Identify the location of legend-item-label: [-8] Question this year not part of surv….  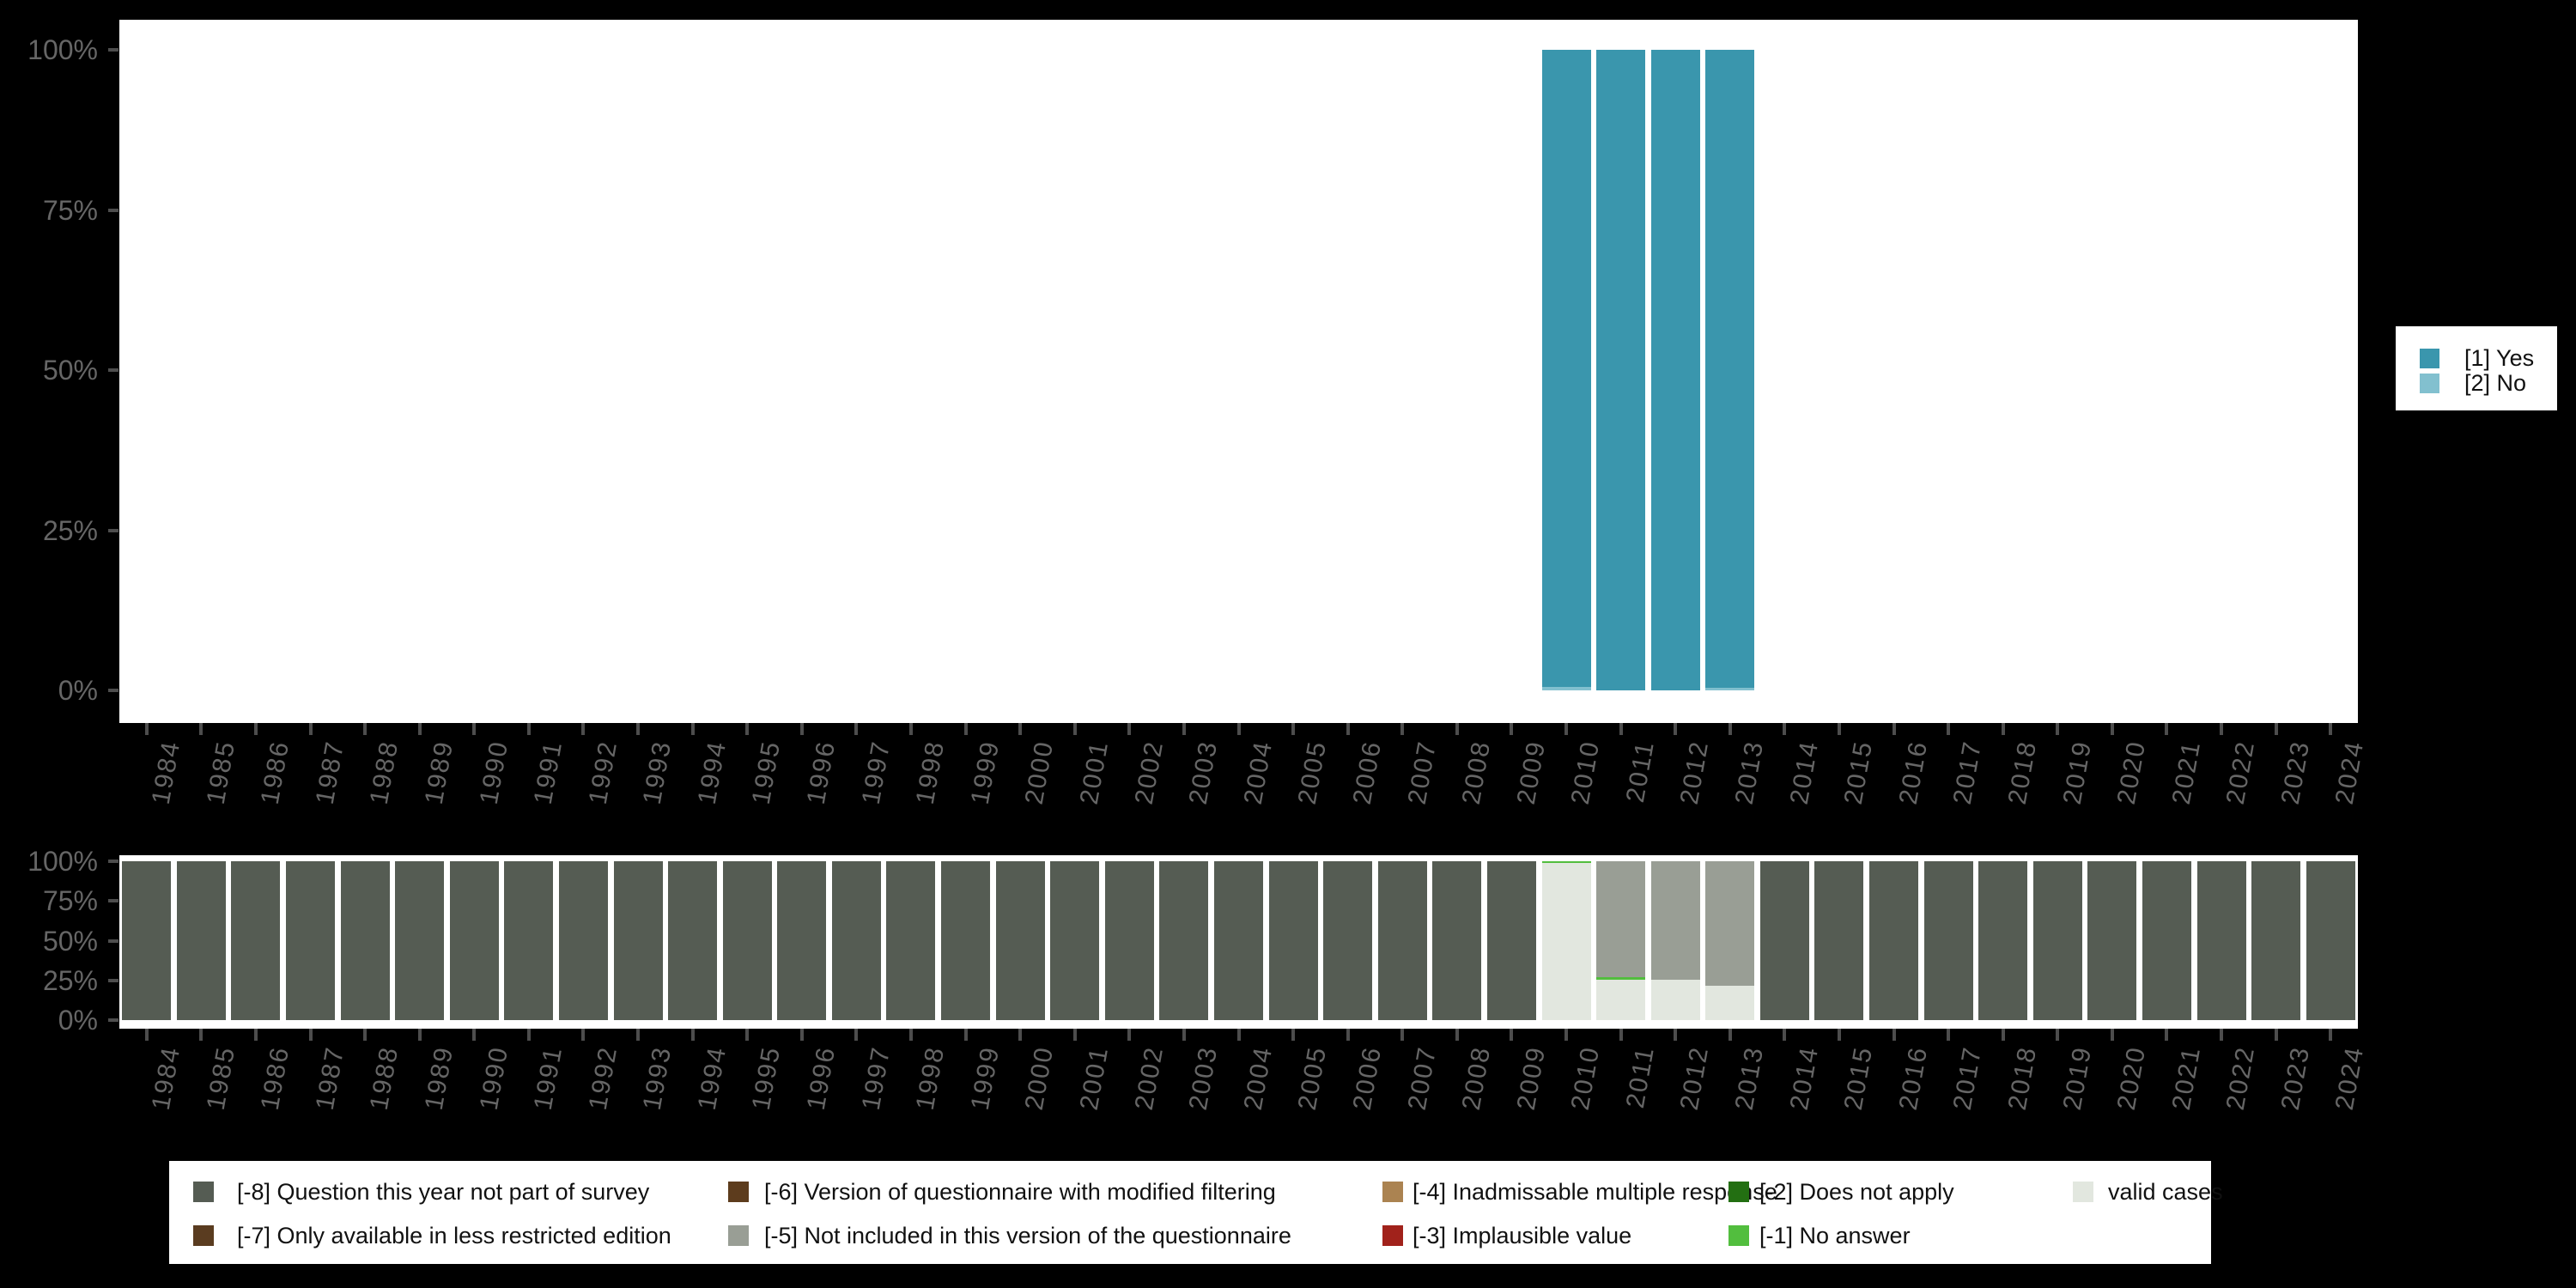
(444, 1192).